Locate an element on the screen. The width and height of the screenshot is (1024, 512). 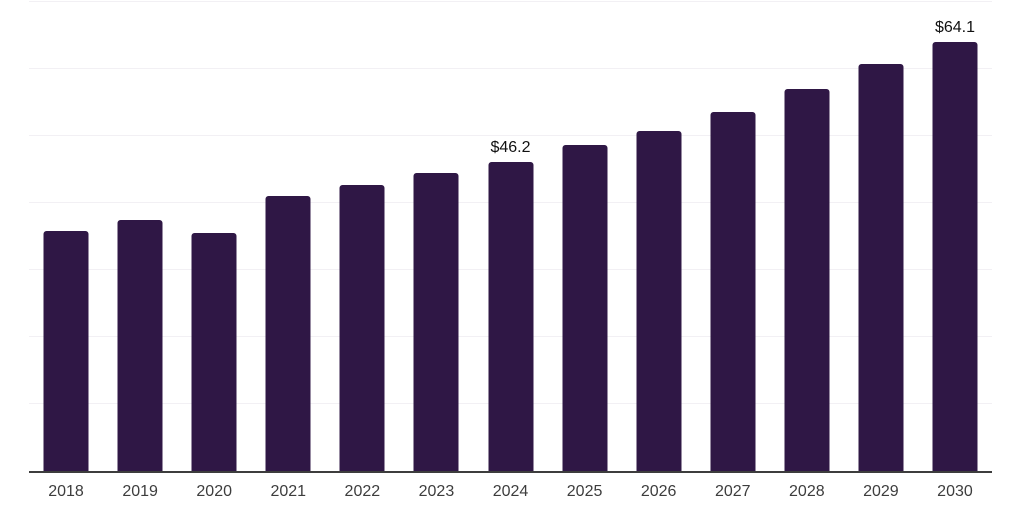
bar-slot-2028 is located at coordinates (807, 236).